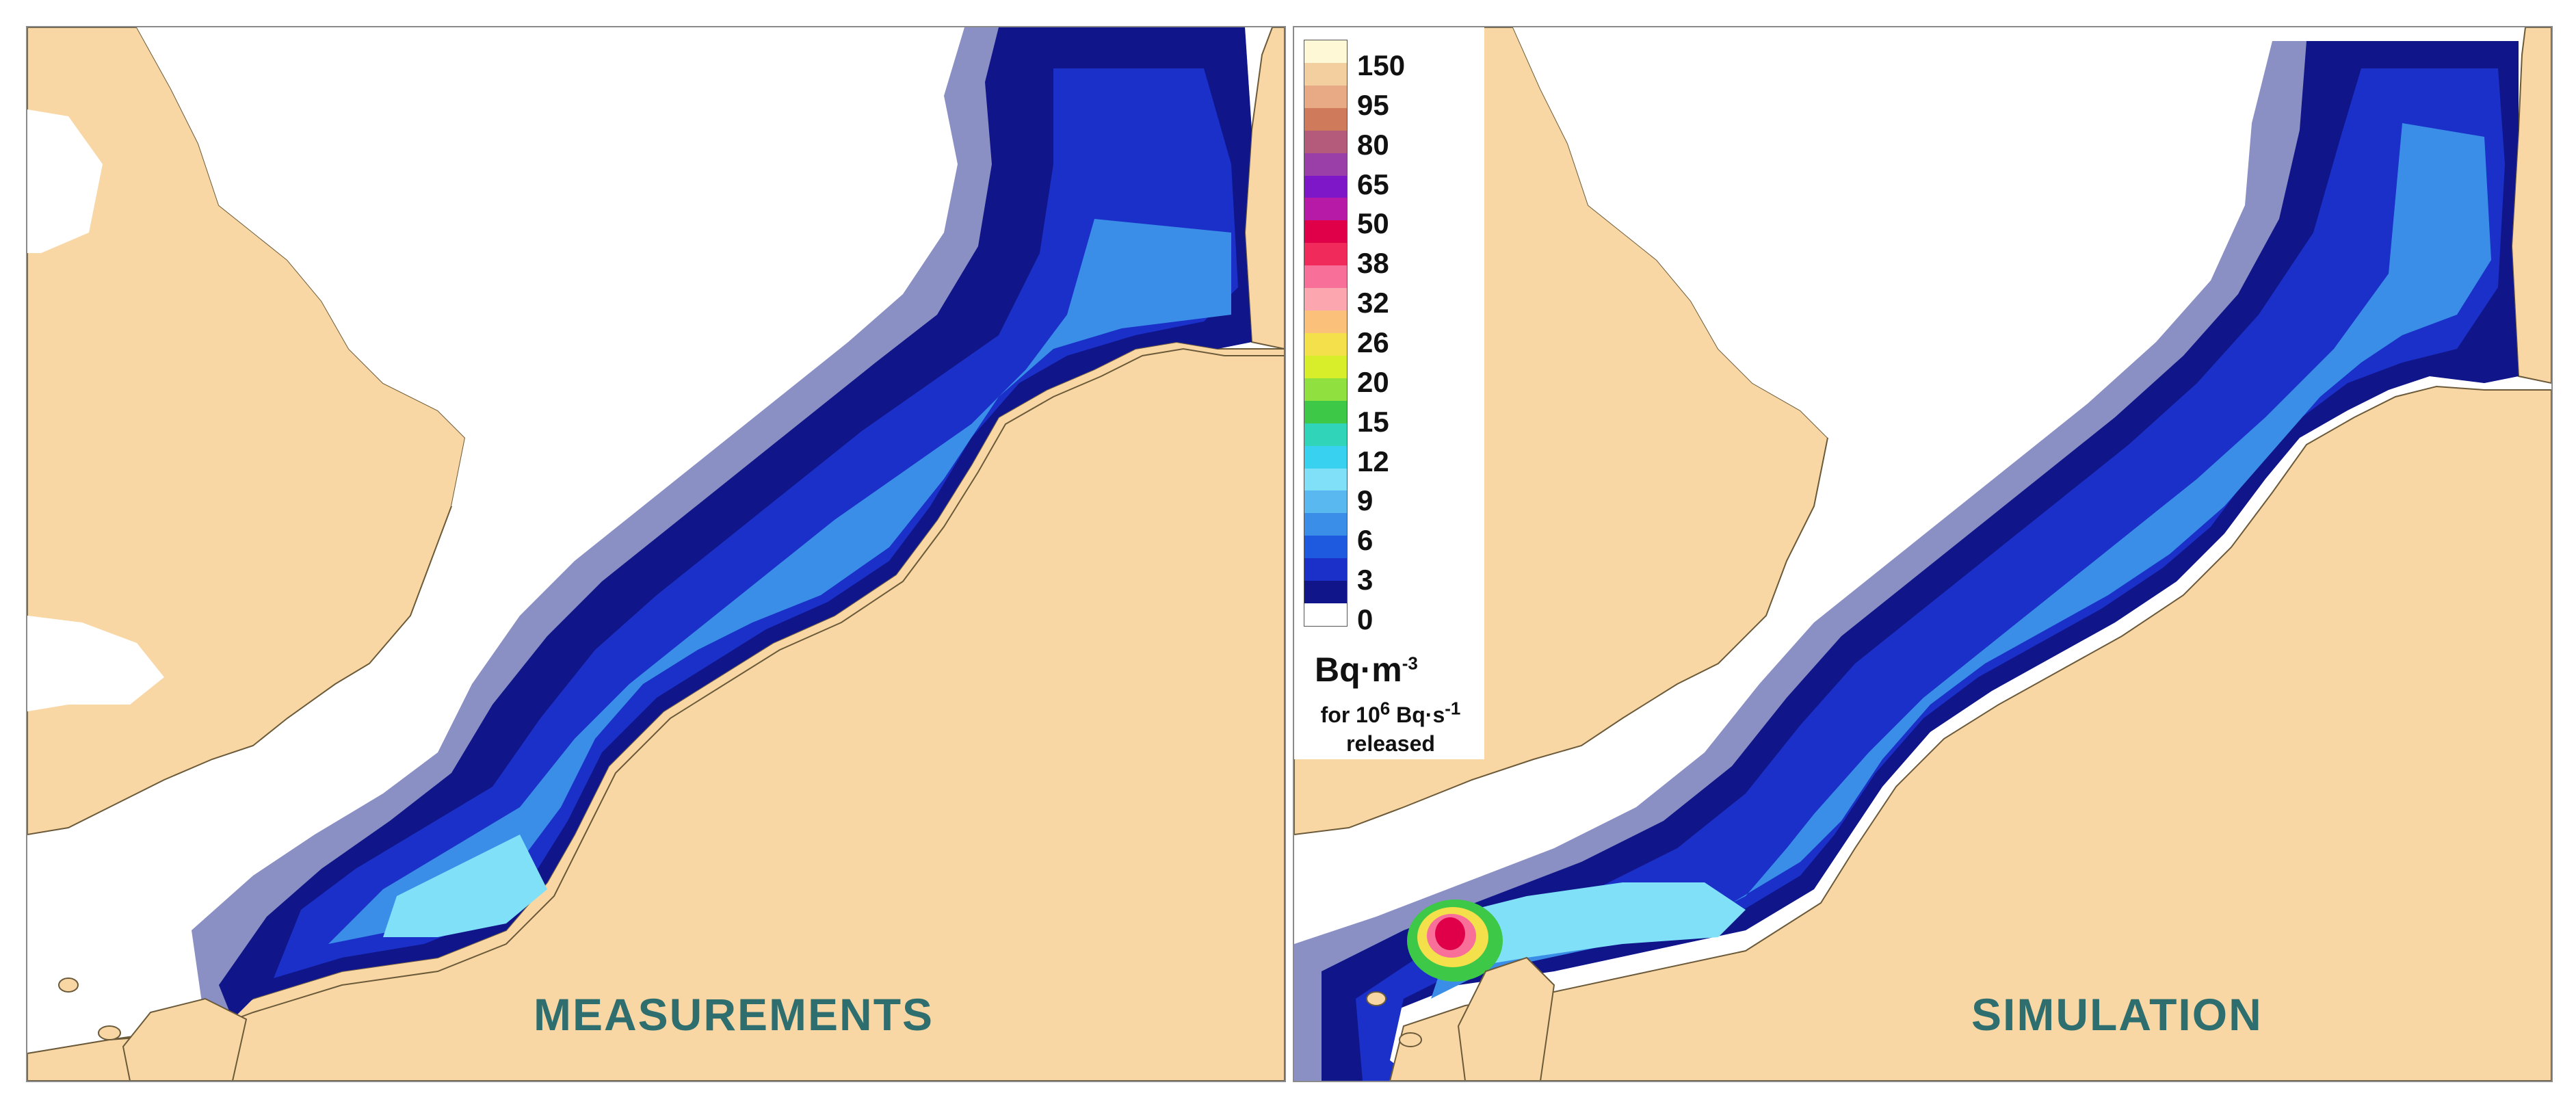  Describe the element at coordinates (1390, 728) in the screenshot. I see `legend-note: for 106 Bq·s-1 released` at that location.